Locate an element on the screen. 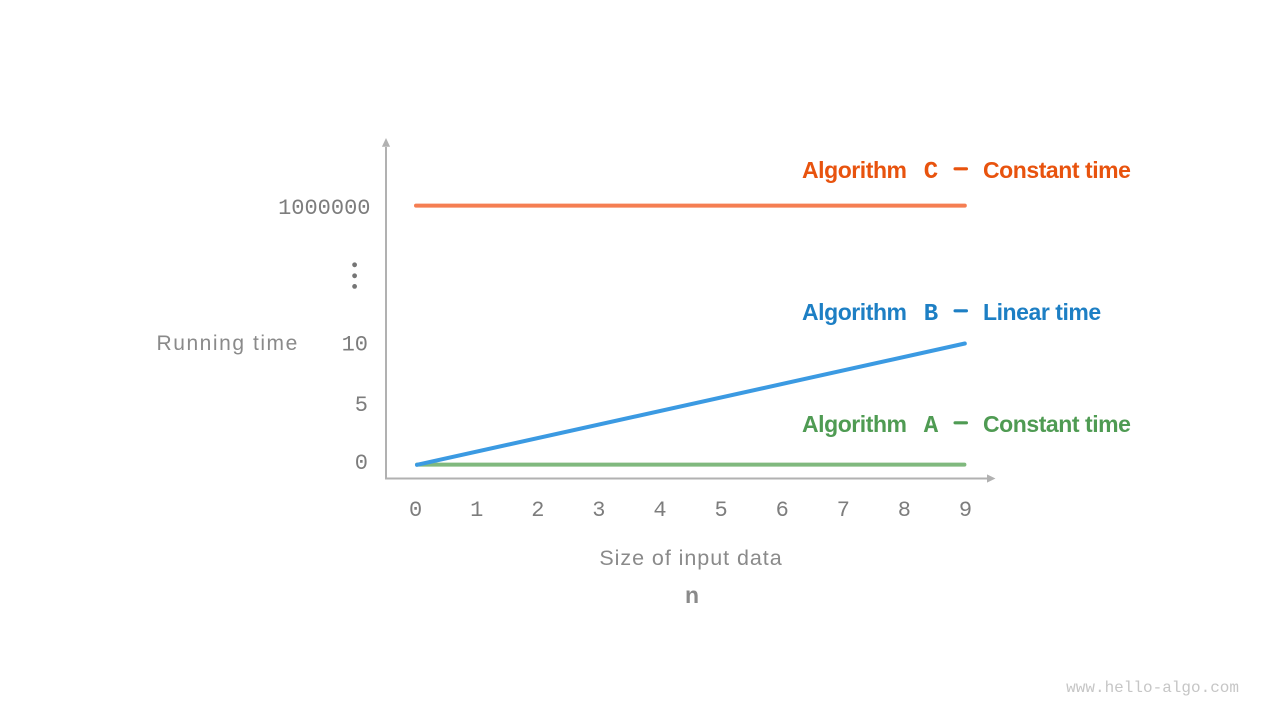  svg-text: Running time is located at coordinates (228, 343).